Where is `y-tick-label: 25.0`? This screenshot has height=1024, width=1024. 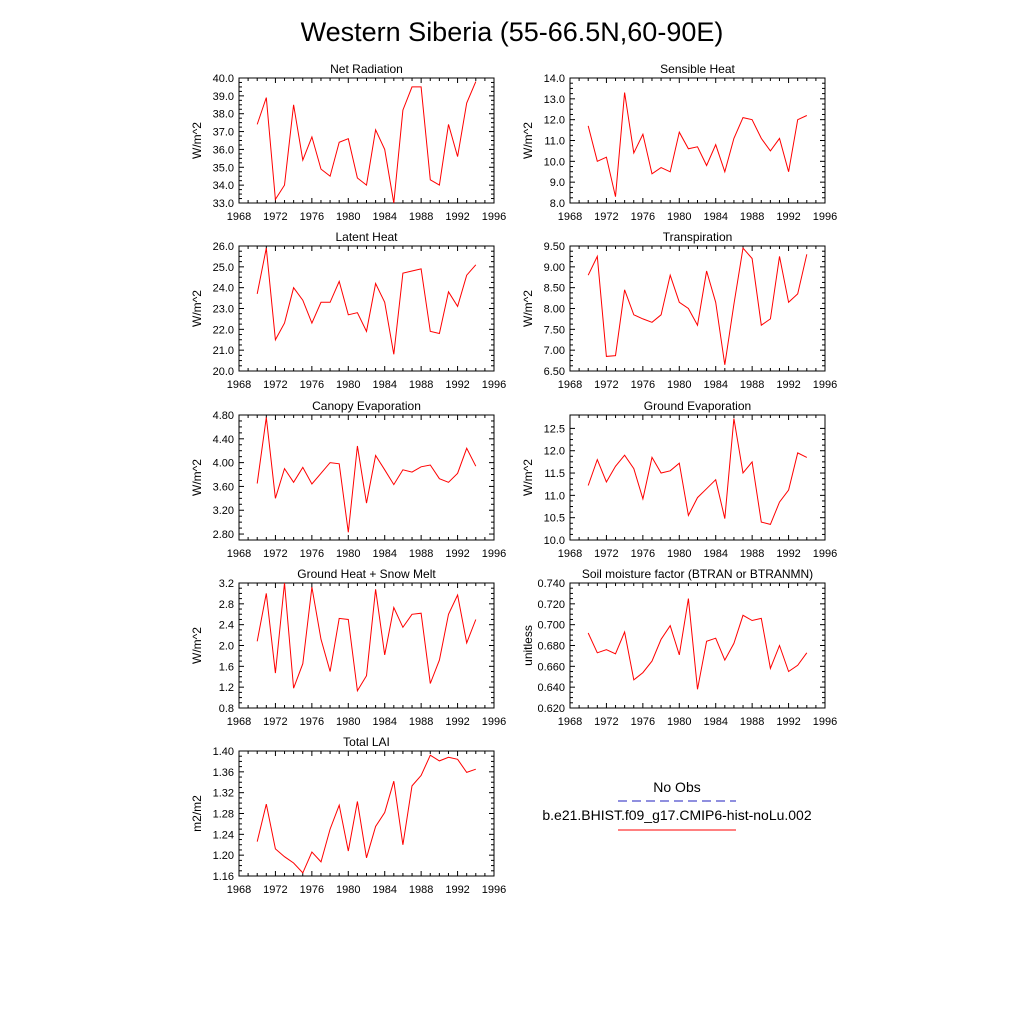
y-tick-label: 25.0 is located at coordinates (223, 268).